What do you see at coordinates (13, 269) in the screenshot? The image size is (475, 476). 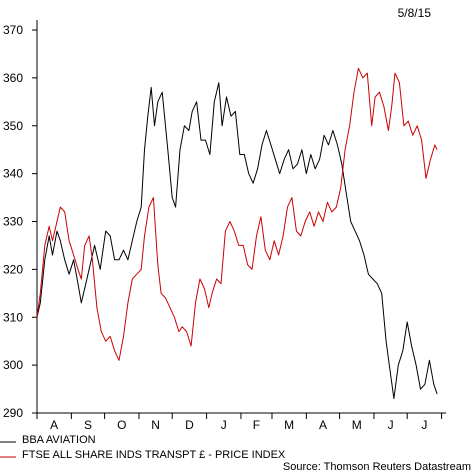 I see `y-tick-label: 320` at bounding box center [13, 269].